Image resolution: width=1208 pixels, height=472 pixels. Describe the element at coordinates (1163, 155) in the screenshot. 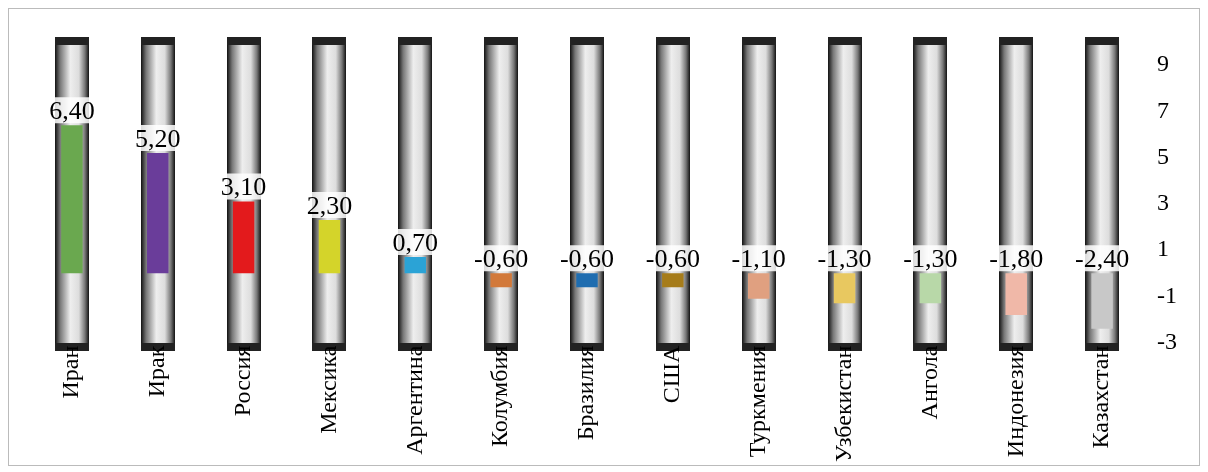

I see `y-tick-label: 5` at that location.